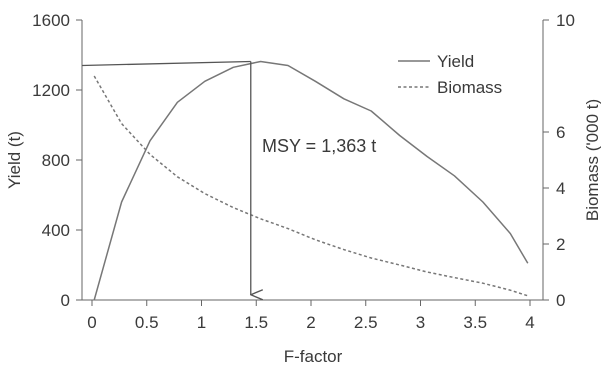  I want to click on x-tick-label: 0, so click(91, 322).